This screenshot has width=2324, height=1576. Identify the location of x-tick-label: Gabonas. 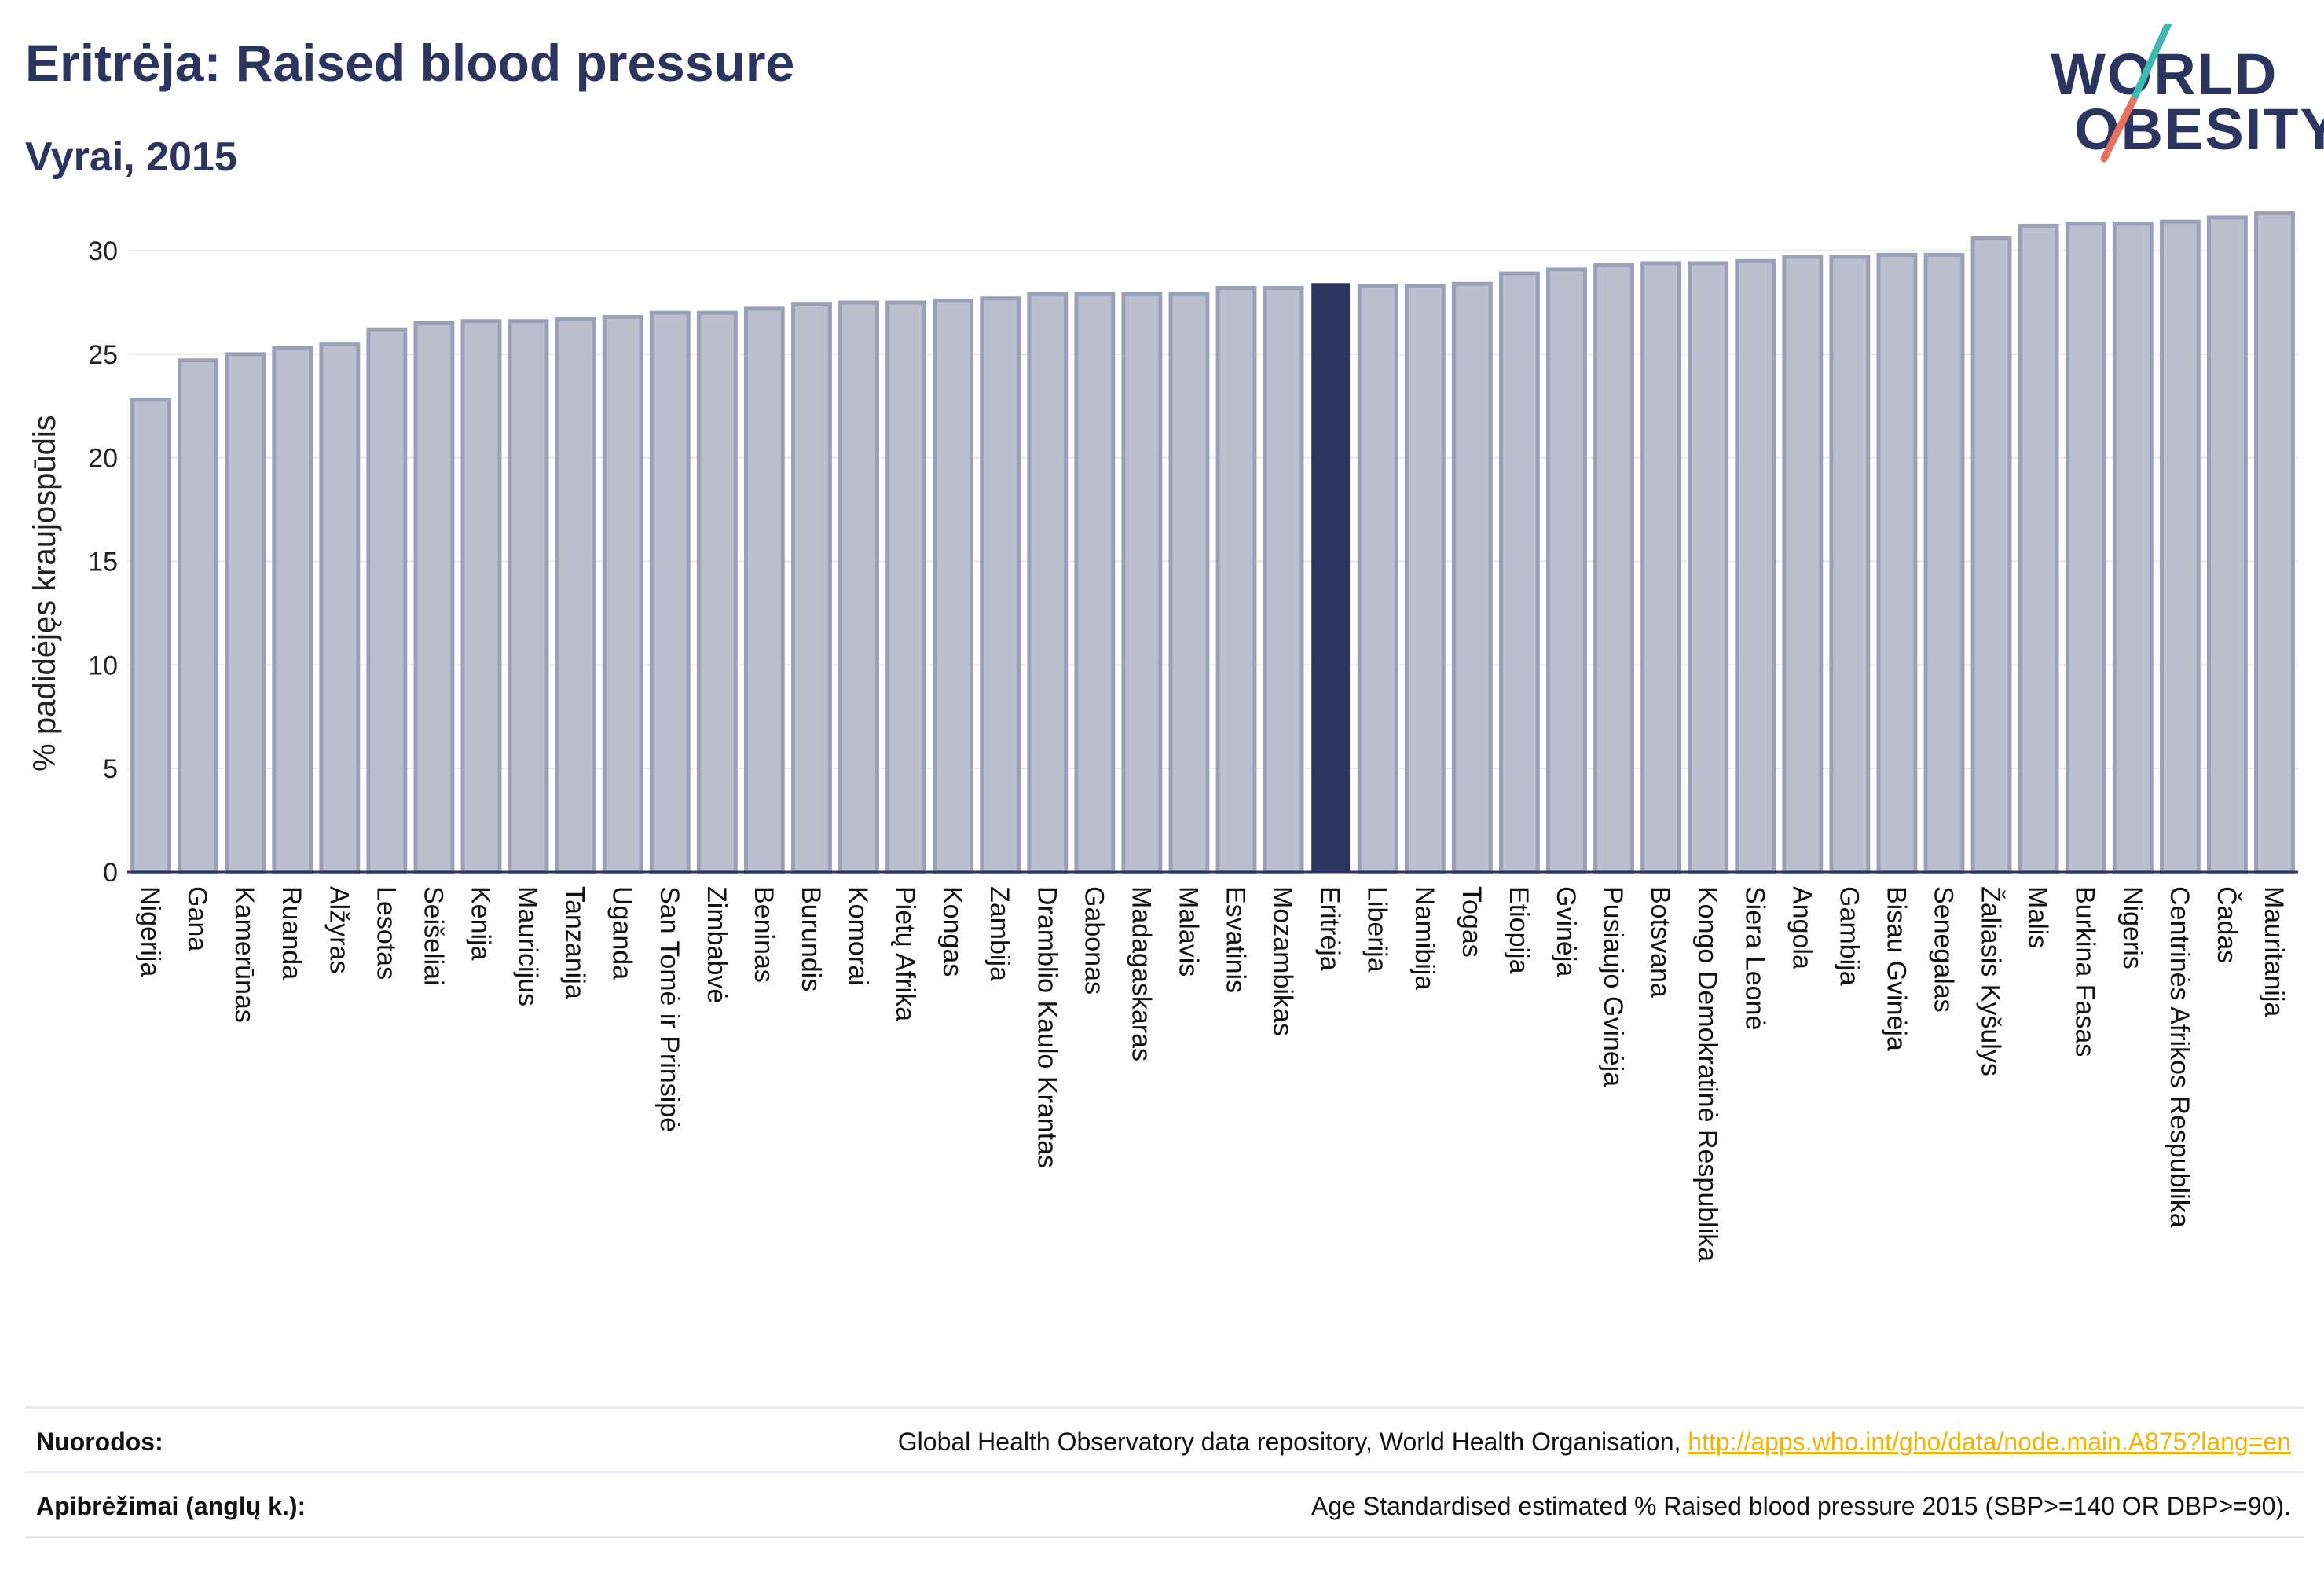
(1094, 940).